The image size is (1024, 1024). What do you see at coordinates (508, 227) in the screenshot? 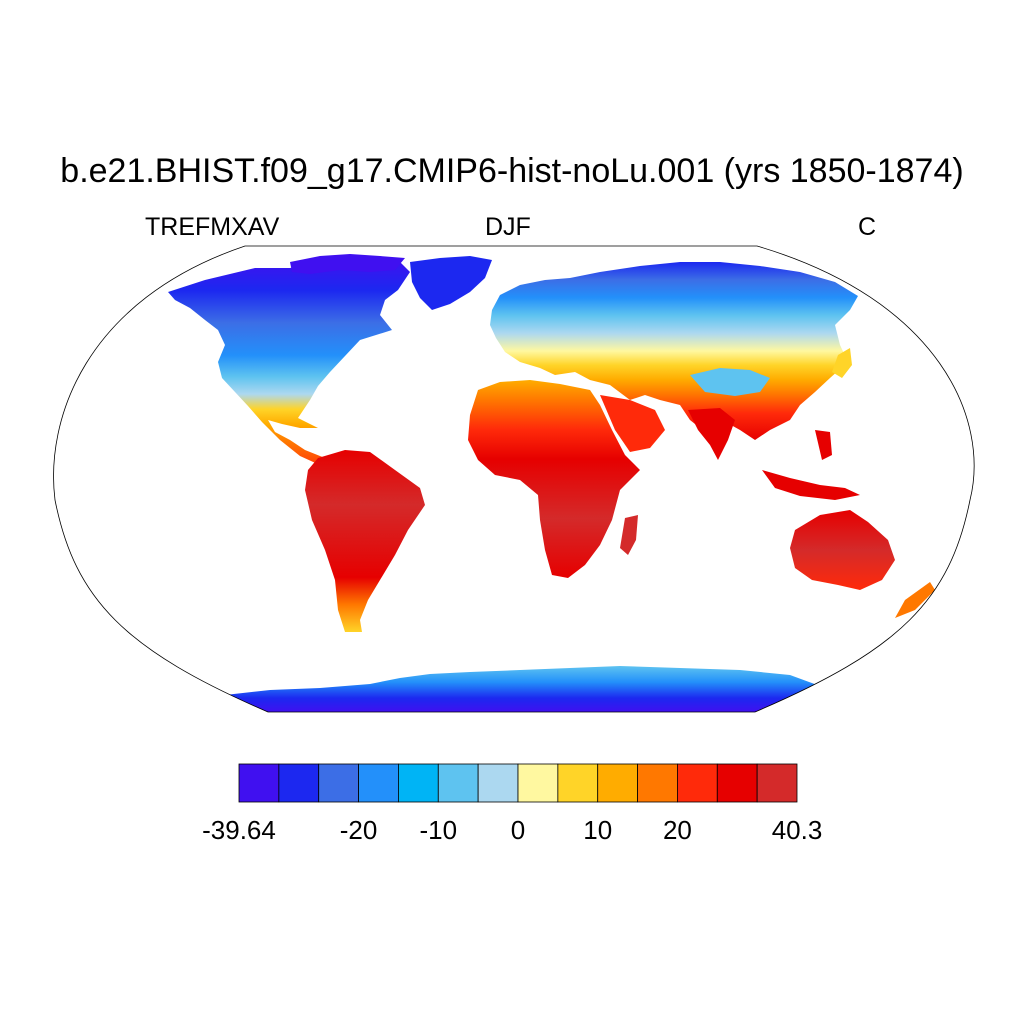
I see `season-label: DJF` at bounding box center [508, 227].